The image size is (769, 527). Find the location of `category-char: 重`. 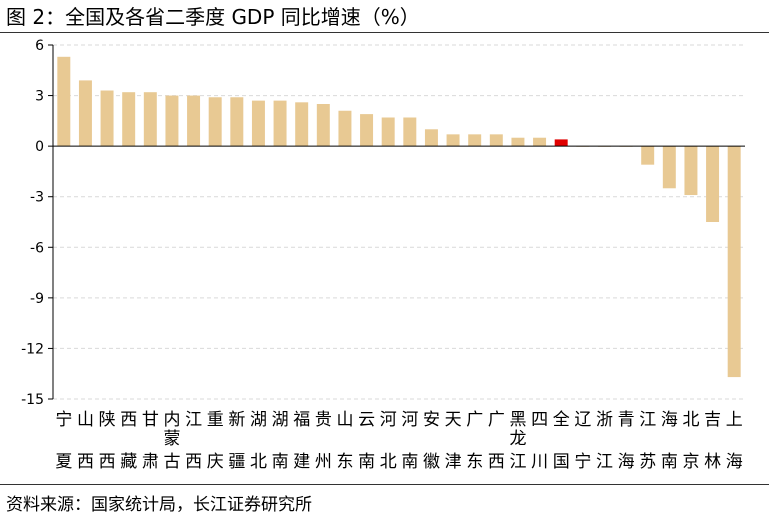

category-char: 重 is located at coordinates (215, 420).